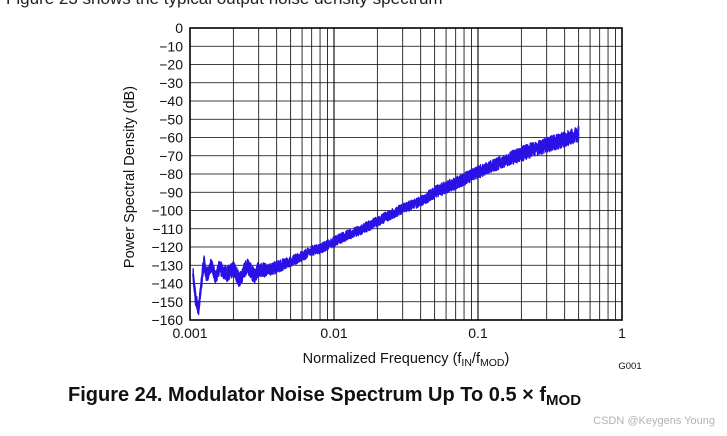  What do you see at coordinates (564, 400) in the screenshot?
I see `caption-sub: MOD` at bounding box center [564, 400].